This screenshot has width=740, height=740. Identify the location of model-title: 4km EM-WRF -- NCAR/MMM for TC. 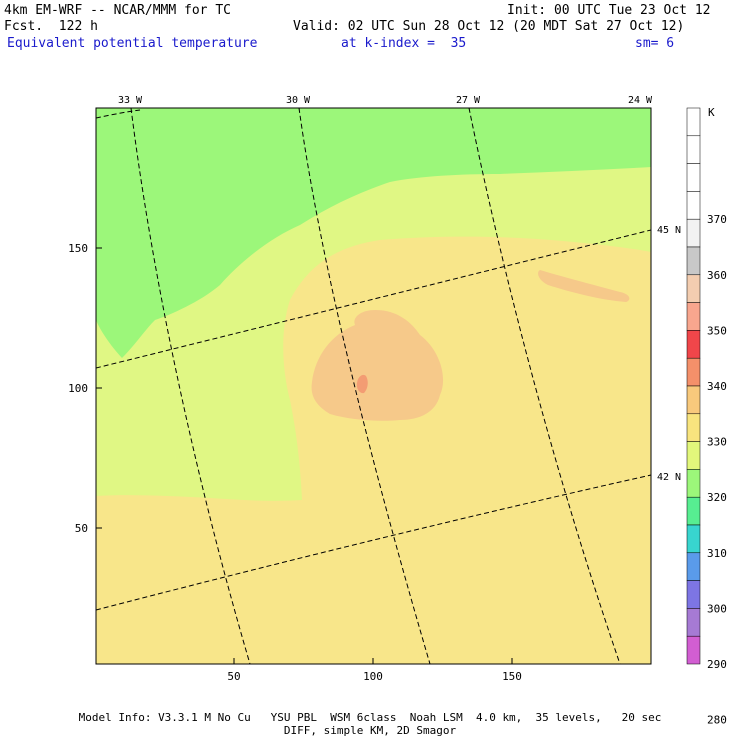
(117, 10).